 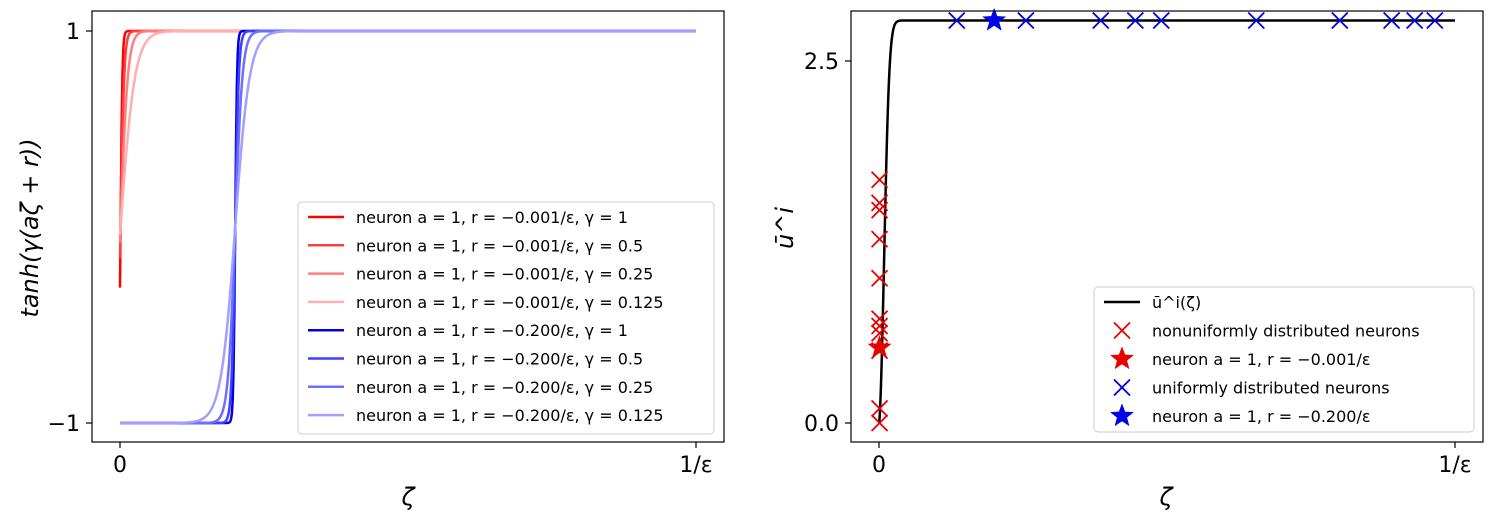 I want to click on left-ylabel: tanh(γ(aζ + r)), so click(x=30, y=227).